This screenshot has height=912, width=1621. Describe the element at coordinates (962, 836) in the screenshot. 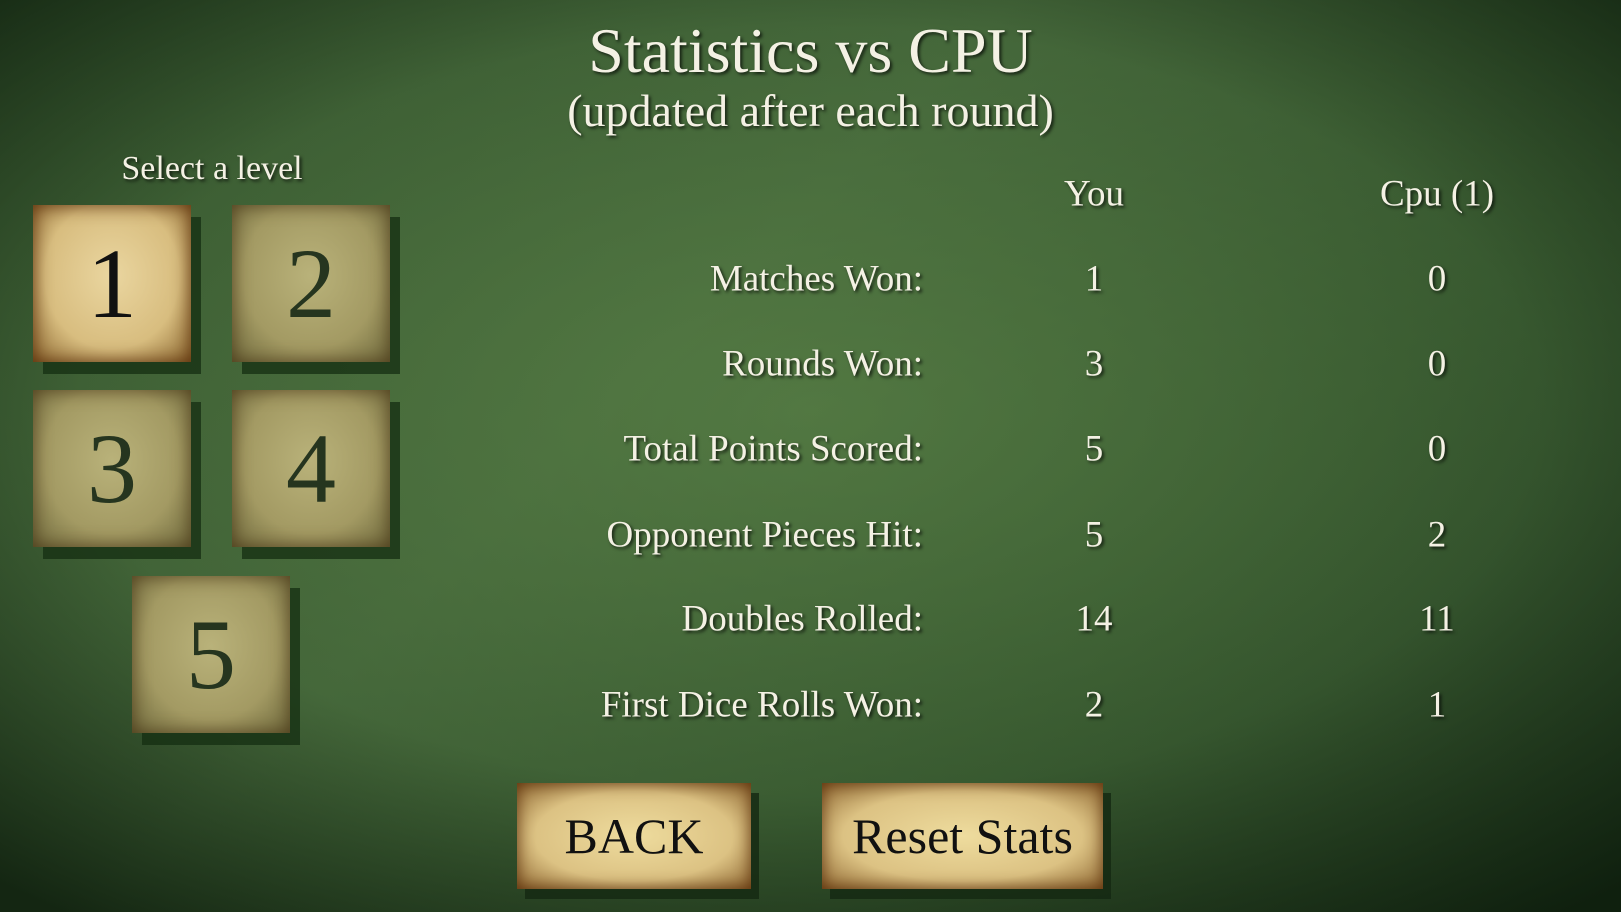

I see `reset-stats-button: Reset Stats` at that location.